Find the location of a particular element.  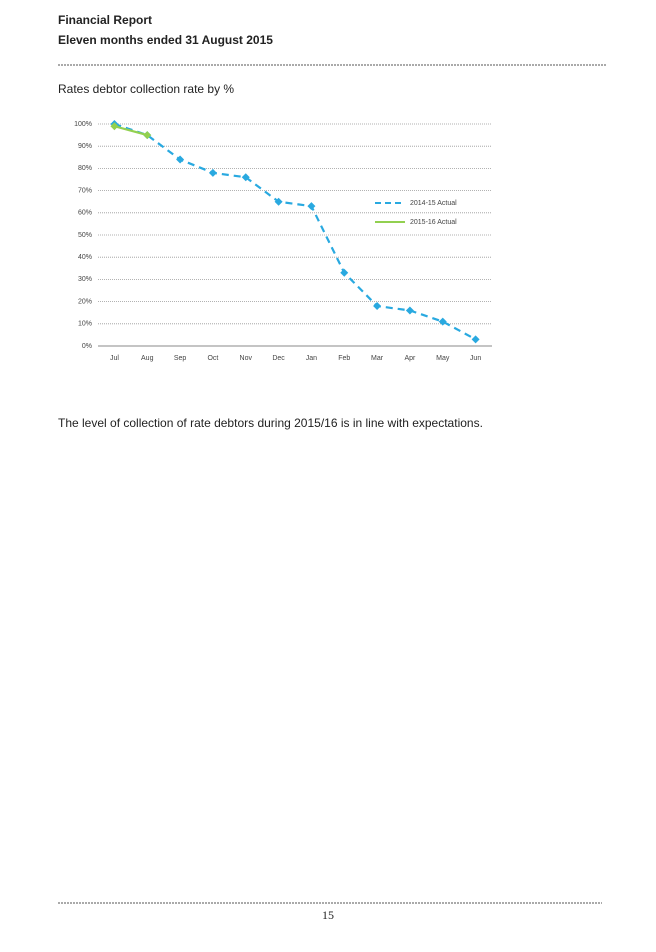

legend-label: 2014-15 Actual is located at coordinates (433, 203).